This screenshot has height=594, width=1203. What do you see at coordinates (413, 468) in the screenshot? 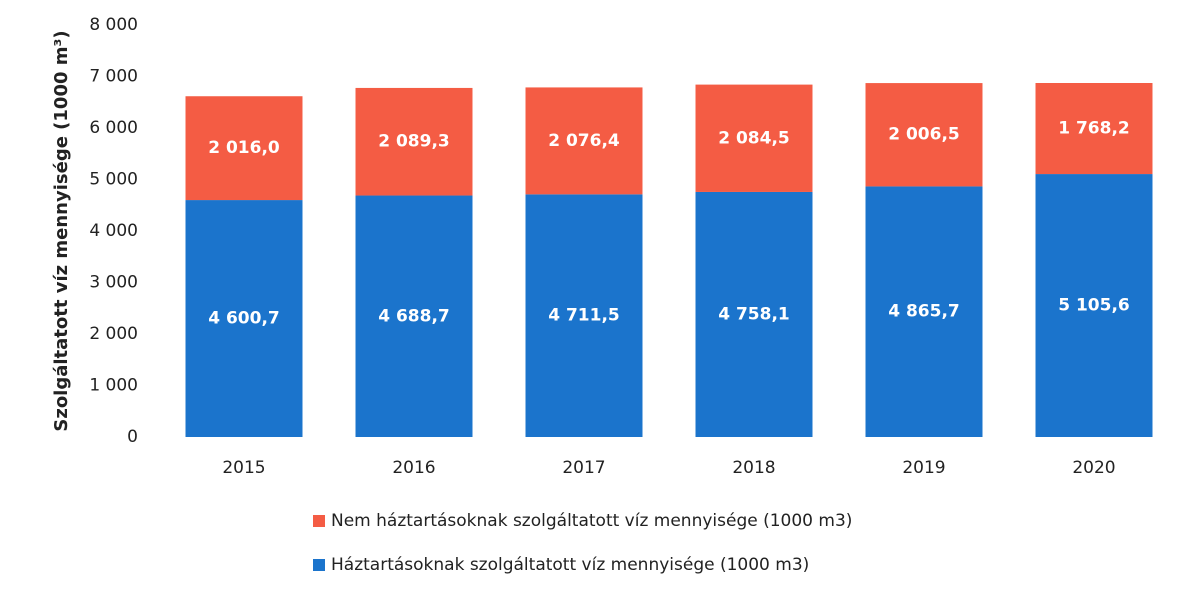
I see `x-tick-label: 2016` at bounding box center [413, 468].